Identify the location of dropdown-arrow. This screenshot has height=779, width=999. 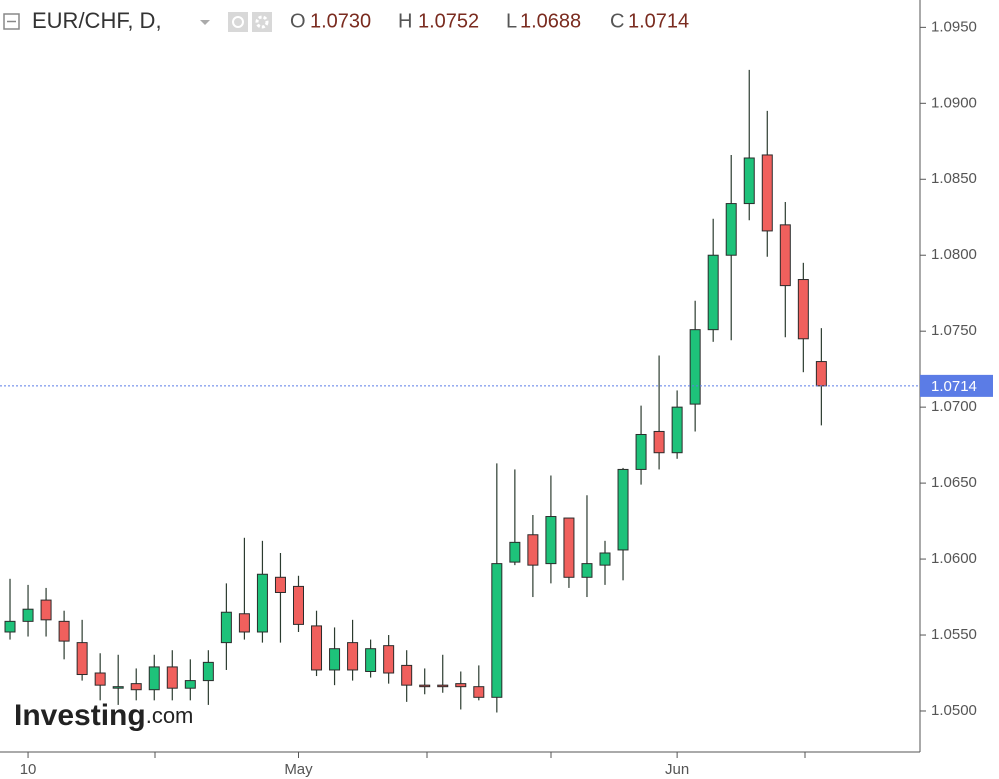
(205, 22).